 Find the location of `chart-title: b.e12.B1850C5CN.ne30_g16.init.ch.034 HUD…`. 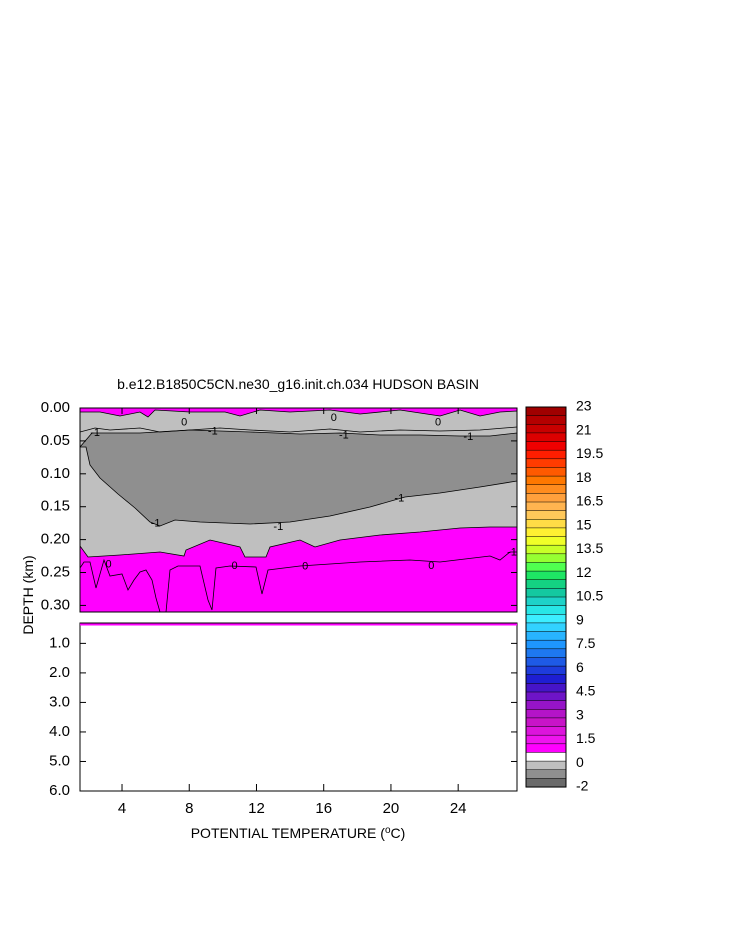

chart-title: b.e12.B1850C5CN.ne30_g16.init.ch.034 HUD… is located at coordinates (298, 384).